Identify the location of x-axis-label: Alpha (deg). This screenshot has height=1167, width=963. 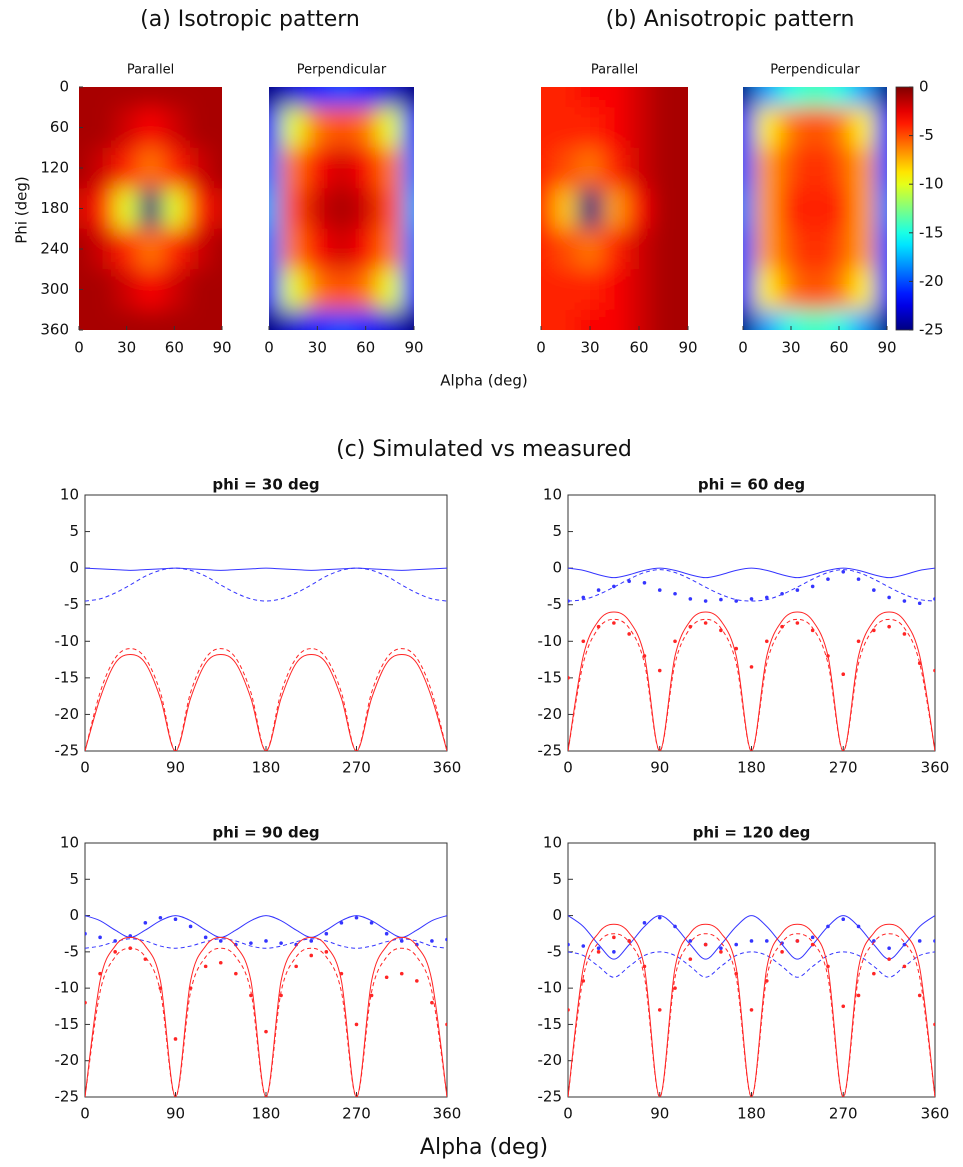
(483, 381).